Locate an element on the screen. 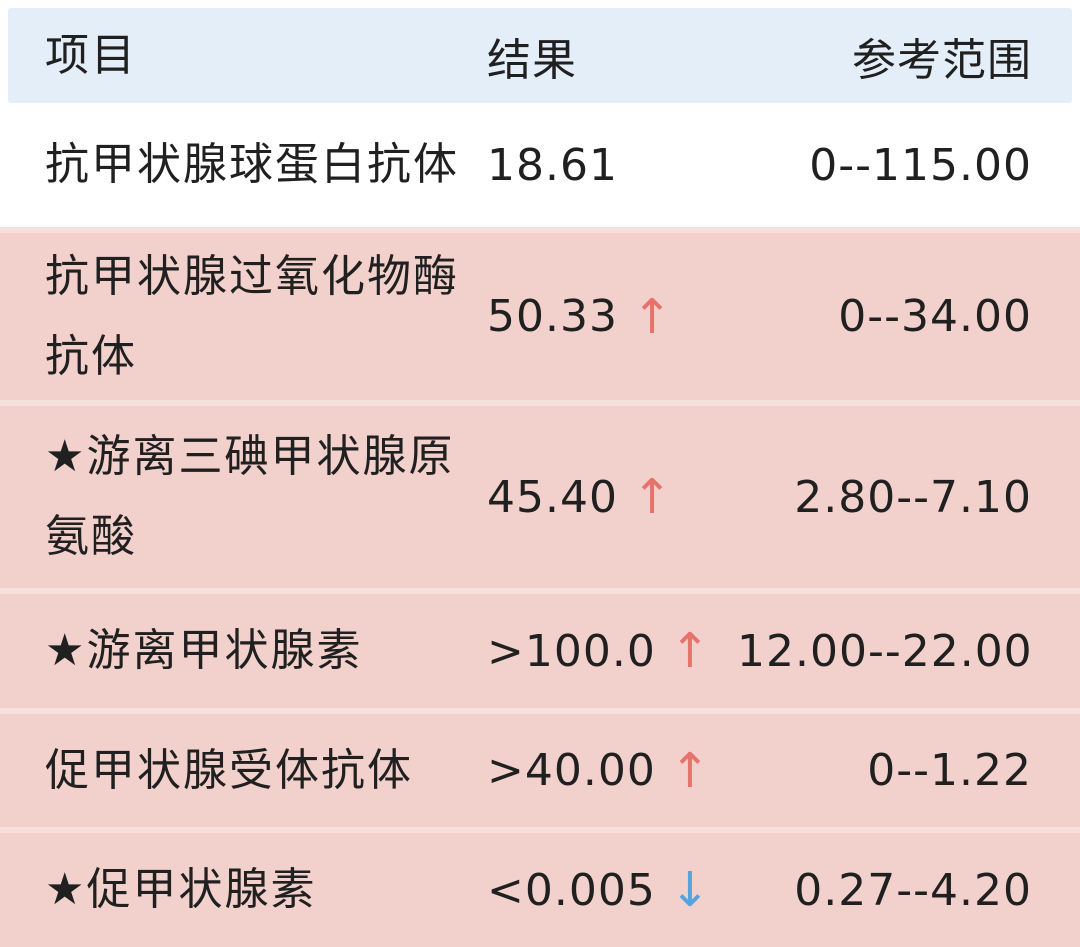 The image size is (1080, 947). table-row: 促甲状腺受体抗体 >40.00 ↑ 0--1.22 is located at coordinates (540, 767).